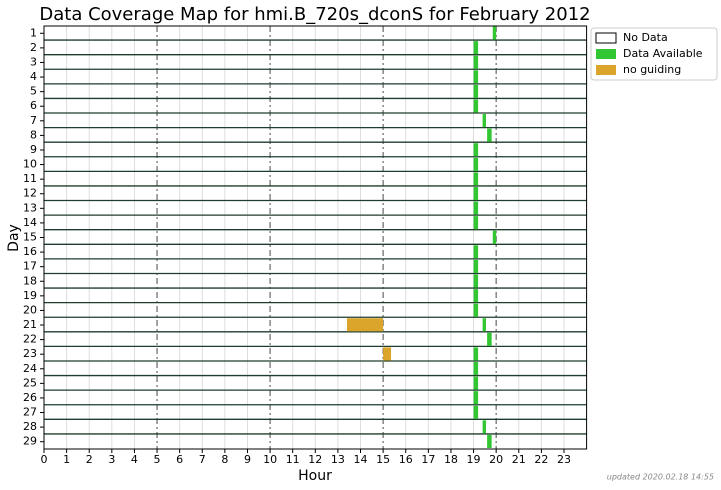 Image resolution: width=721 pixels, height=490 pixels. I want to click on y-tick-label: 4, so click(33, 76).